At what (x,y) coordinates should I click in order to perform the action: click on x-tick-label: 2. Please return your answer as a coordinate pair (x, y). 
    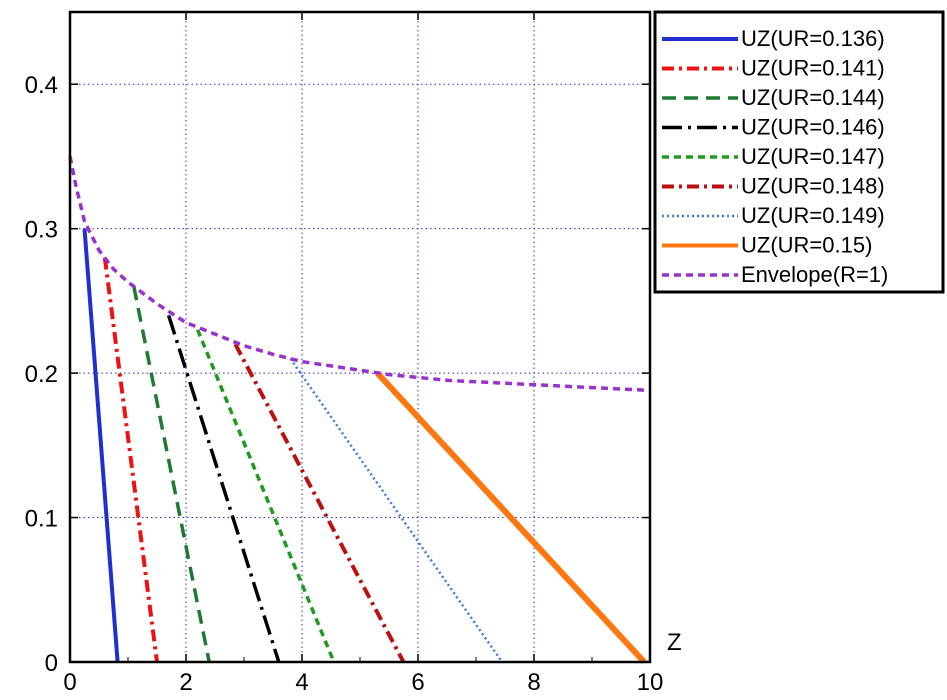
    Looking at the image, I should click on (185, 682).